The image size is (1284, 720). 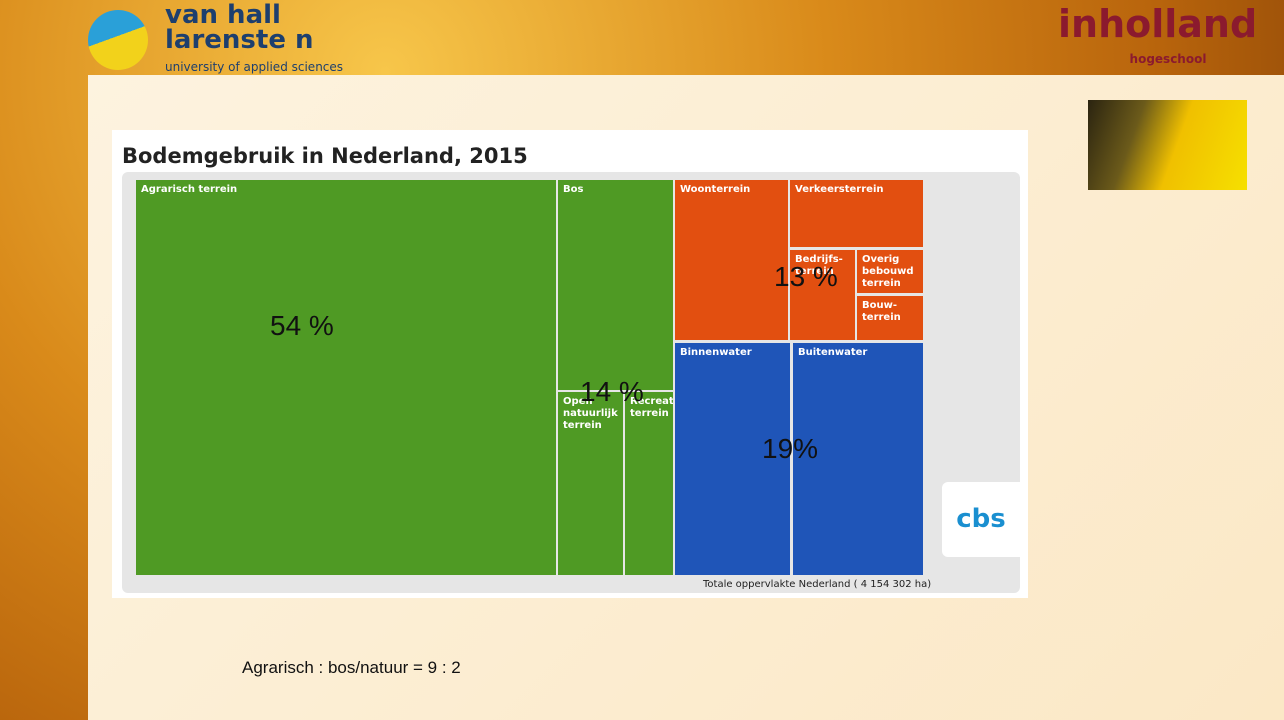 I want to click on overlay-percent: 19%, so click(x=790, y=448).